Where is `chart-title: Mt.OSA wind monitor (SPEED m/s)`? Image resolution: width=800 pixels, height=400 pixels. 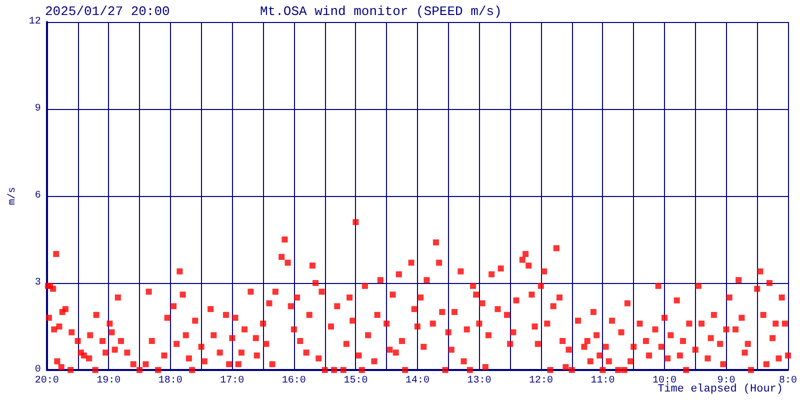
chart-title: Mt.OSA wind monitor (SPEED m/s) is located at coordinates (381, 11).